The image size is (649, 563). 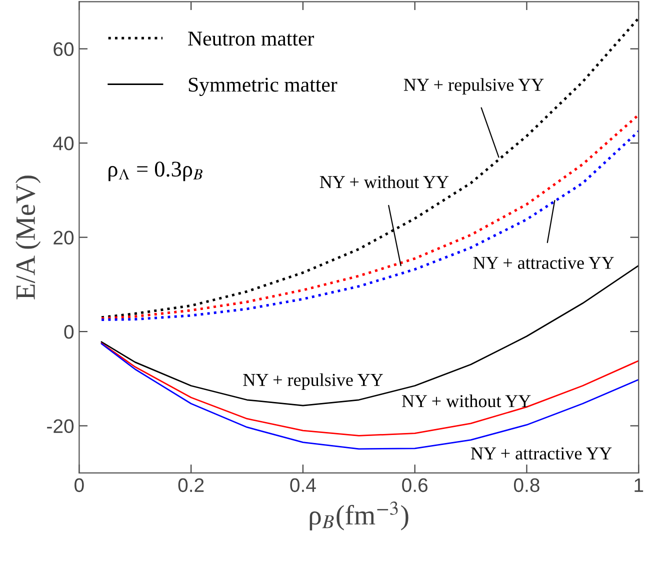 I want to click on x-tick-label: 0, so click(x=79, y=485).